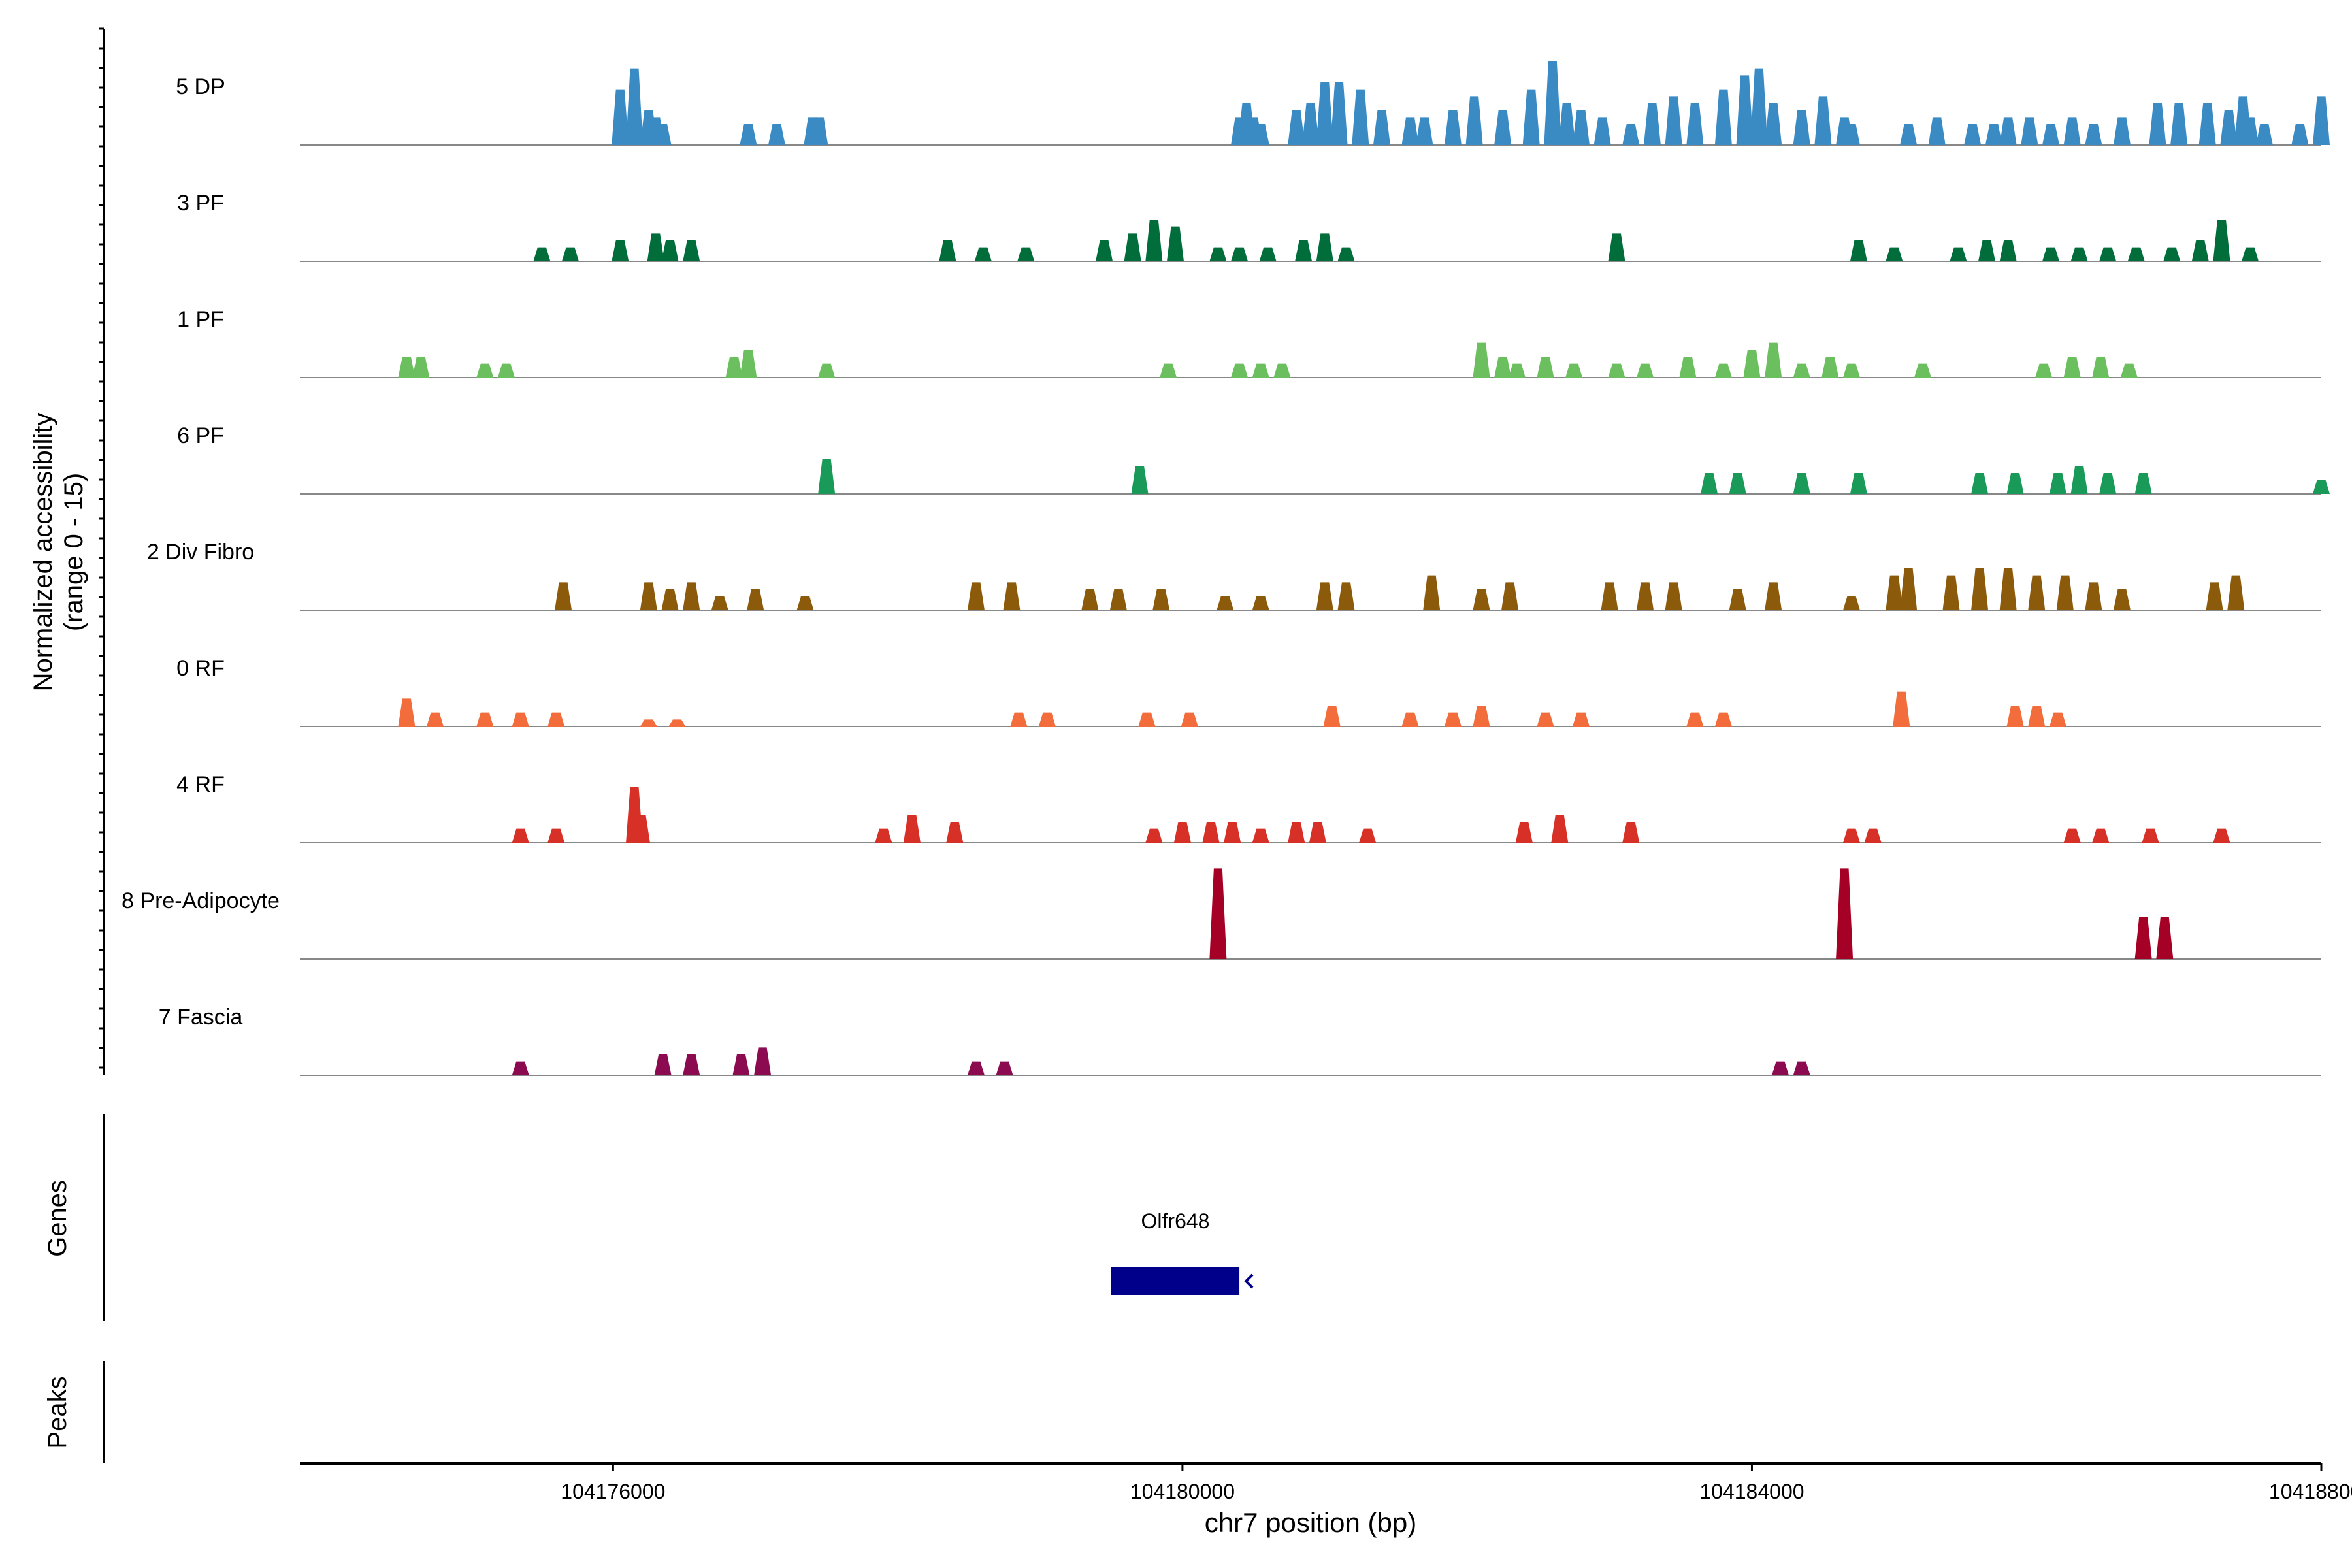  Describe the element at coordinates (101, 548) in the screenshot. I see `y-ticks` at that location.